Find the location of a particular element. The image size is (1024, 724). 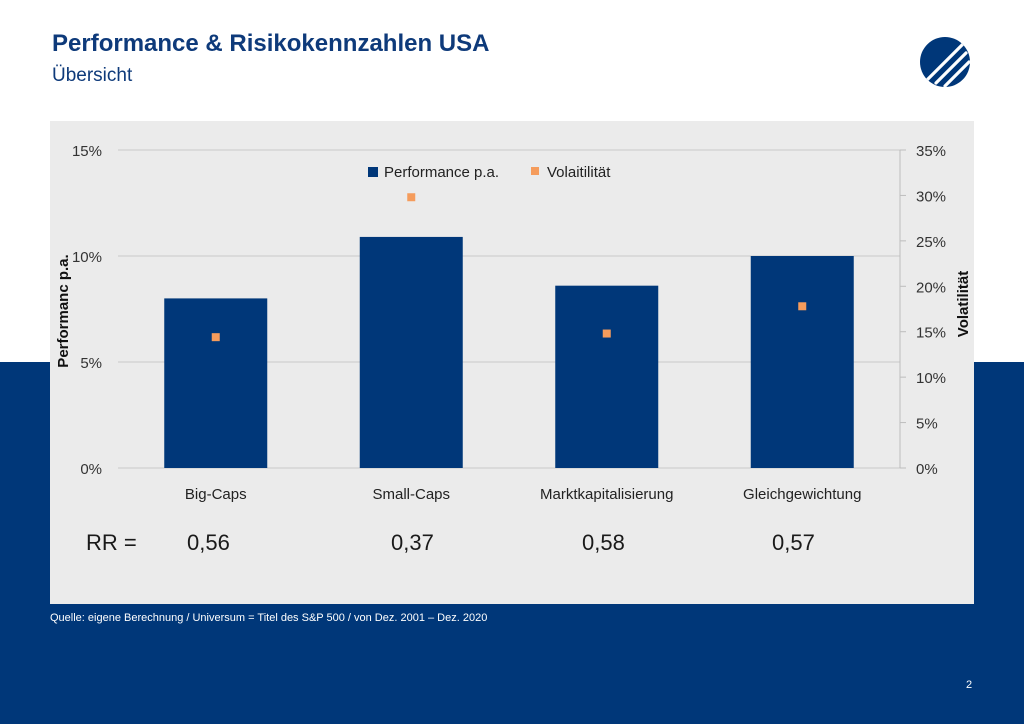

page-title: Performance & Risikokennzahlen USA is located at coordinates (271, 43).